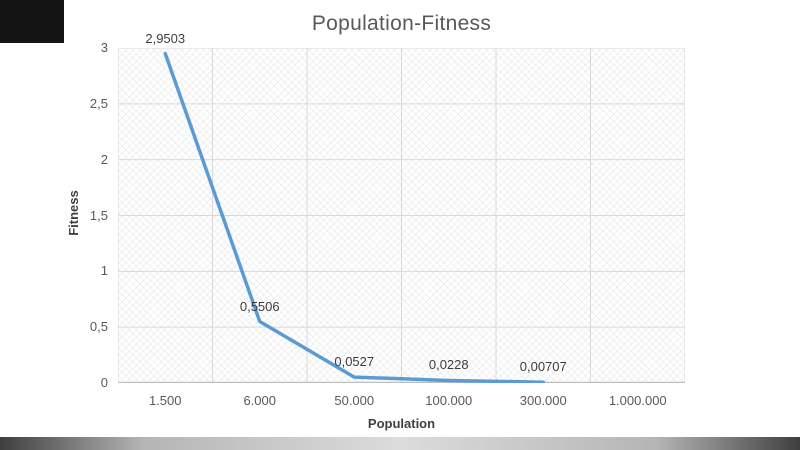  I want to click on x-tick-label: 6.000, so click(260, 400).